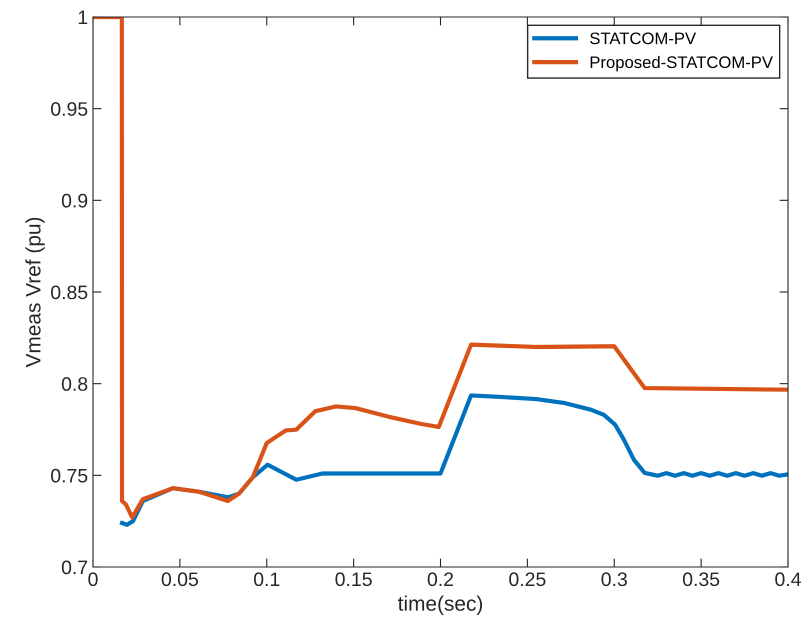  Describe the element at coordinates (353, 579) in the screenshot. I see `x-tick-label: 0.15` at that location.